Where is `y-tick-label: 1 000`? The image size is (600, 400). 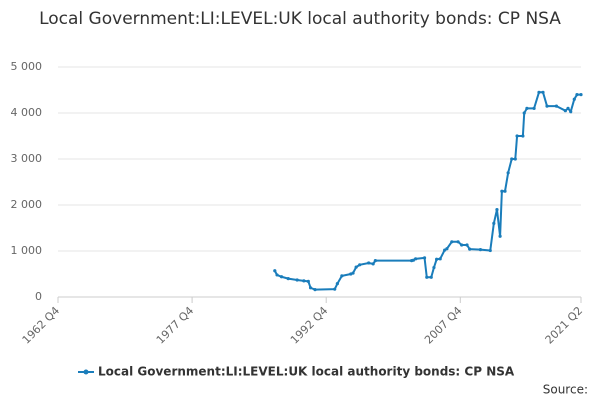
y-tick-label: 1 000 is located at coordinates (27, 250).